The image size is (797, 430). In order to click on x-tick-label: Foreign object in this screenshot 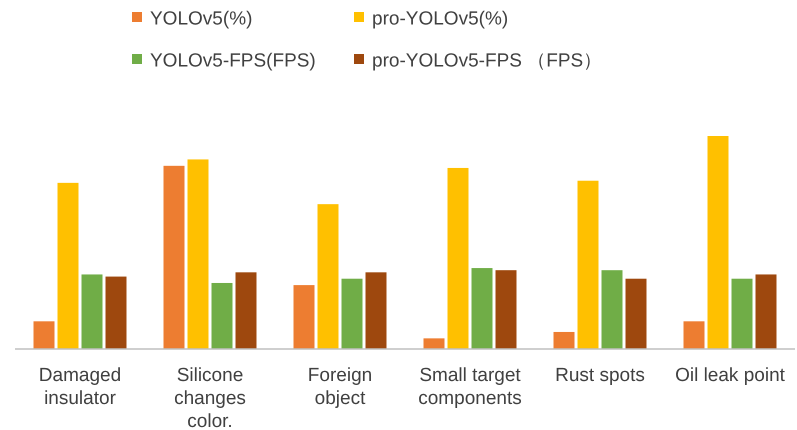, I will do `click(340, 387)`.